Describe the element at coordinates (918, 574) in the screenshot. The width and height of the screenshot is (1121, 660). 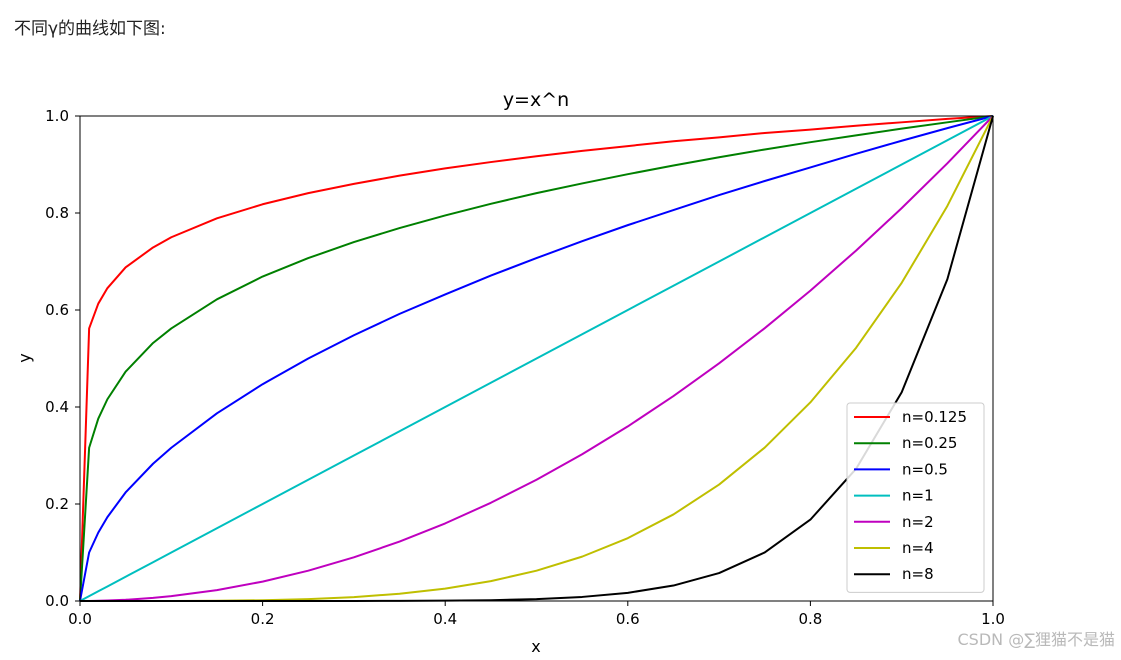
I see `legend-label: n=8` at that location.